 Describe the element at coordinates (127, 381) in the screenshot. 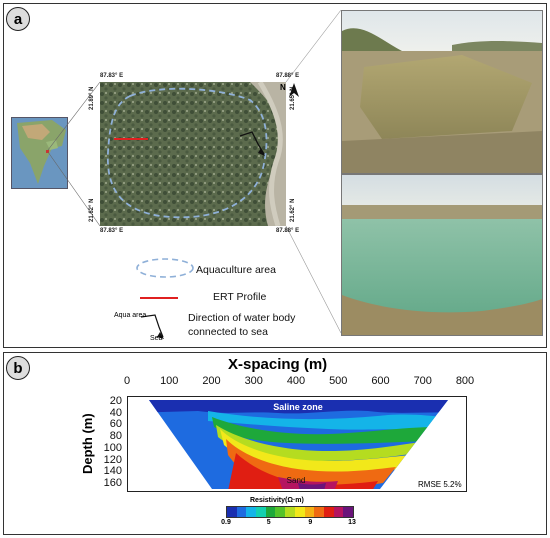

I see `x-tick-label: 0` at that location.